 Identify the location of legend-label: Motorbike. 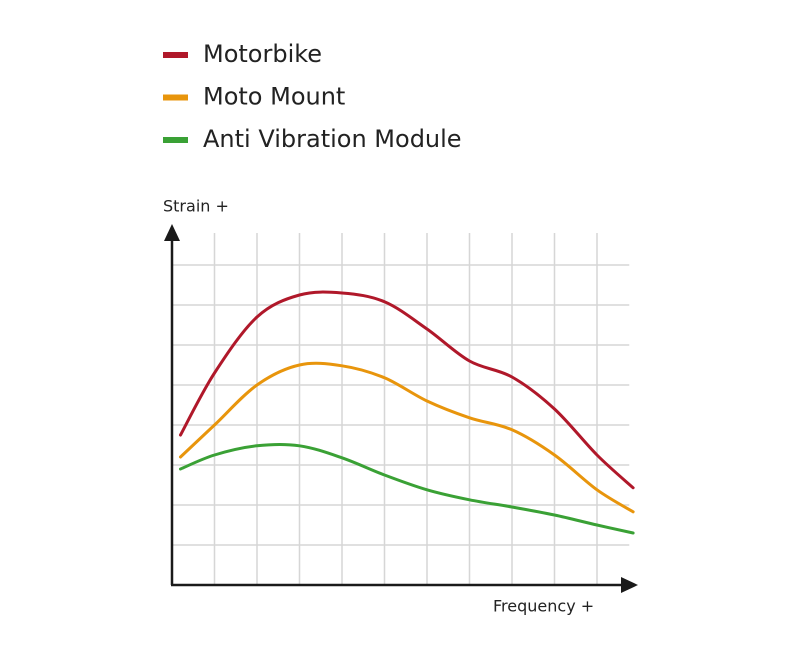
(262, 54).